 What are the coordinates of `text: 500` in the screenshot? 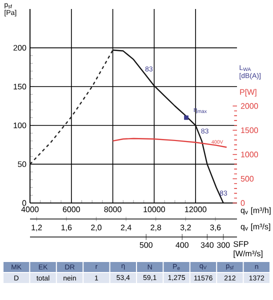 It's located at (146, 245).